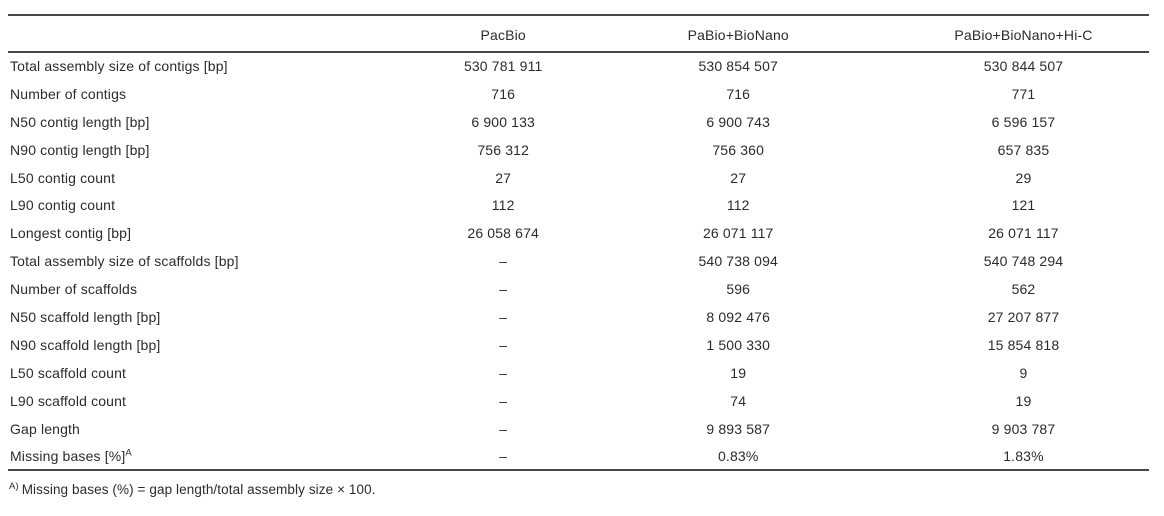 This screenshot has width=1164, height=516. I want to click on cell-value: 1.83%, so click(1023, 455).